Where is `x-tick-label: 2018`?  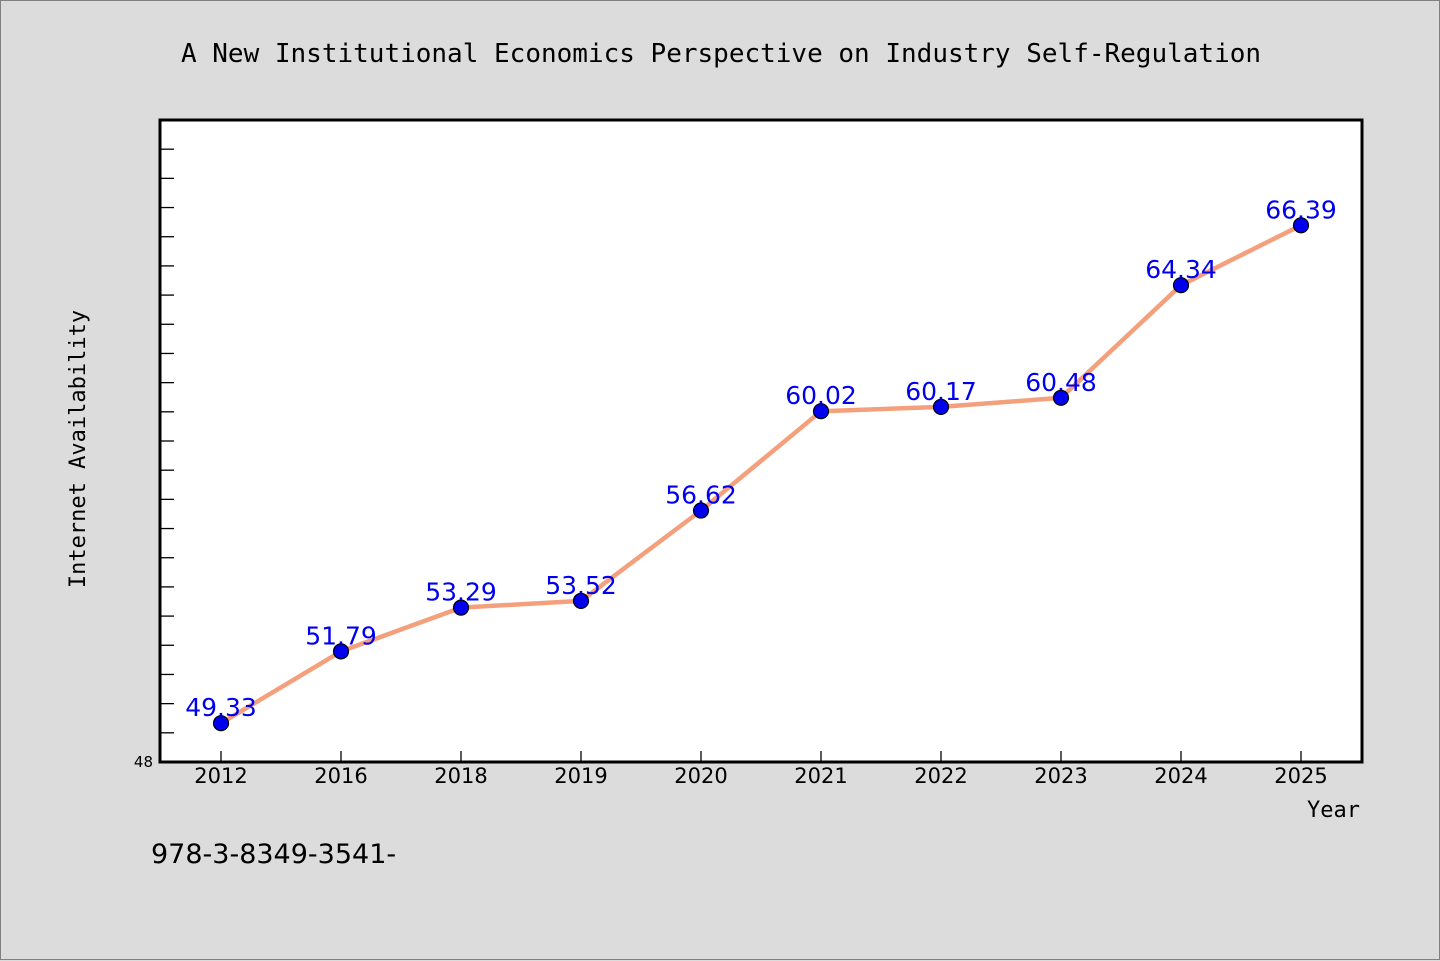
x-tick-label: 2018 is located at coordinates (460, 776).